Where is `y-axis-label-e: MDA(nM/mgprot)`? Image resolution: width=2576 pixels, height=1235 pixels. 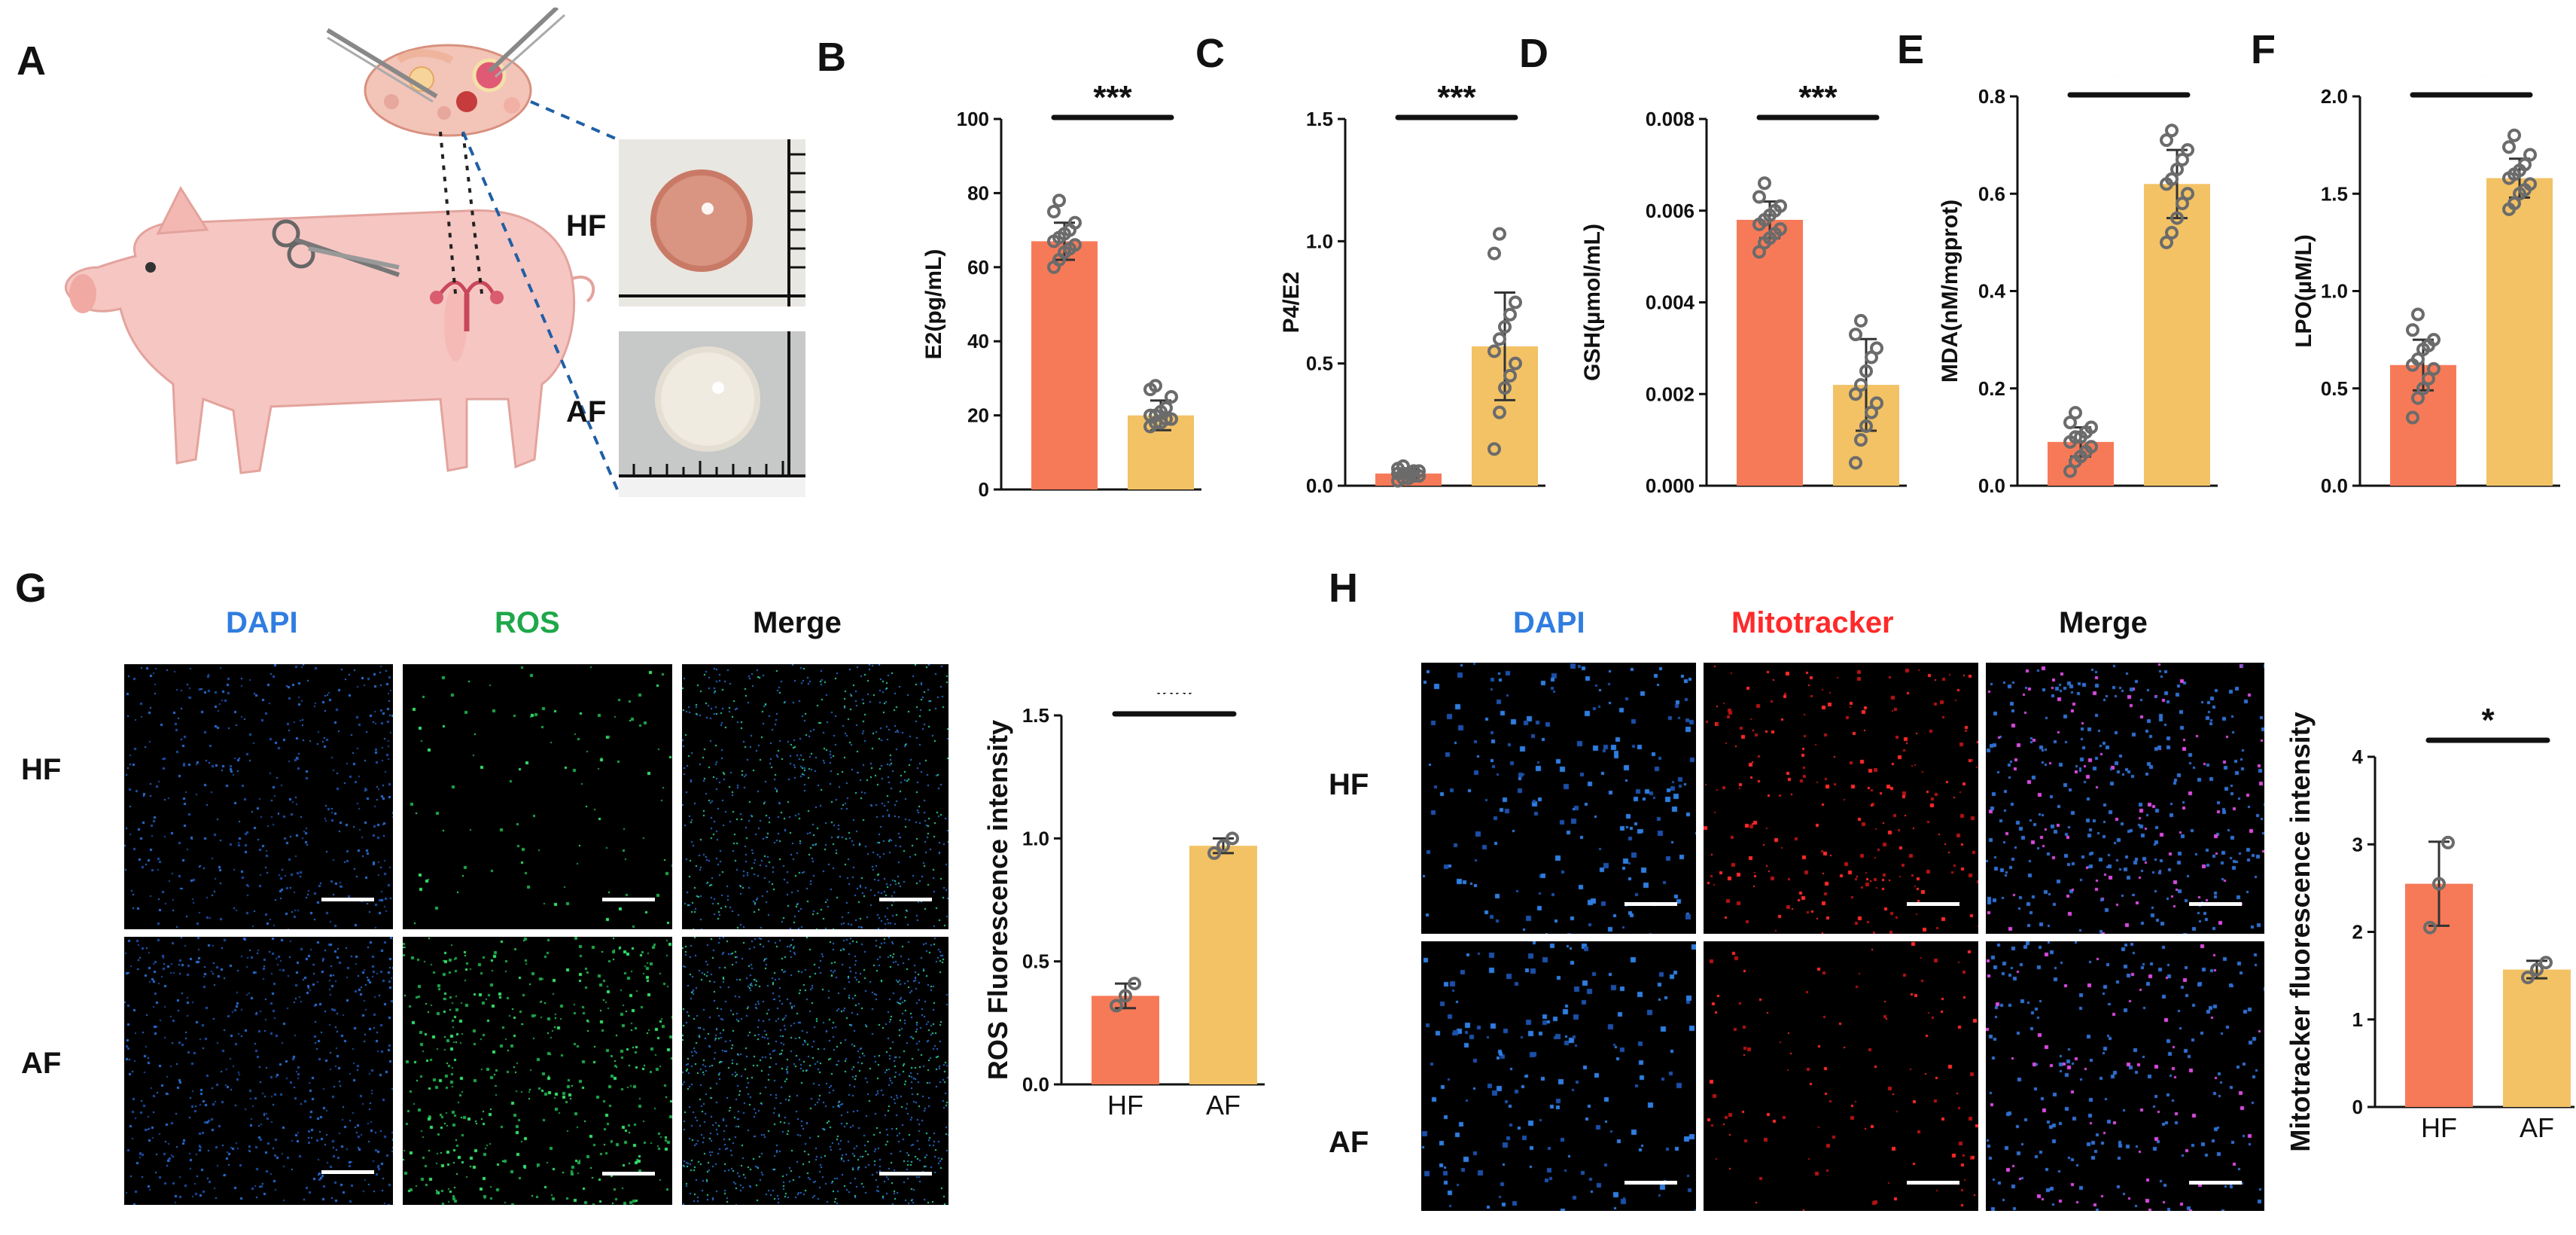 y-axis-label-e: MDA(nM/mgprot) is located at coordinates (1950, 291).